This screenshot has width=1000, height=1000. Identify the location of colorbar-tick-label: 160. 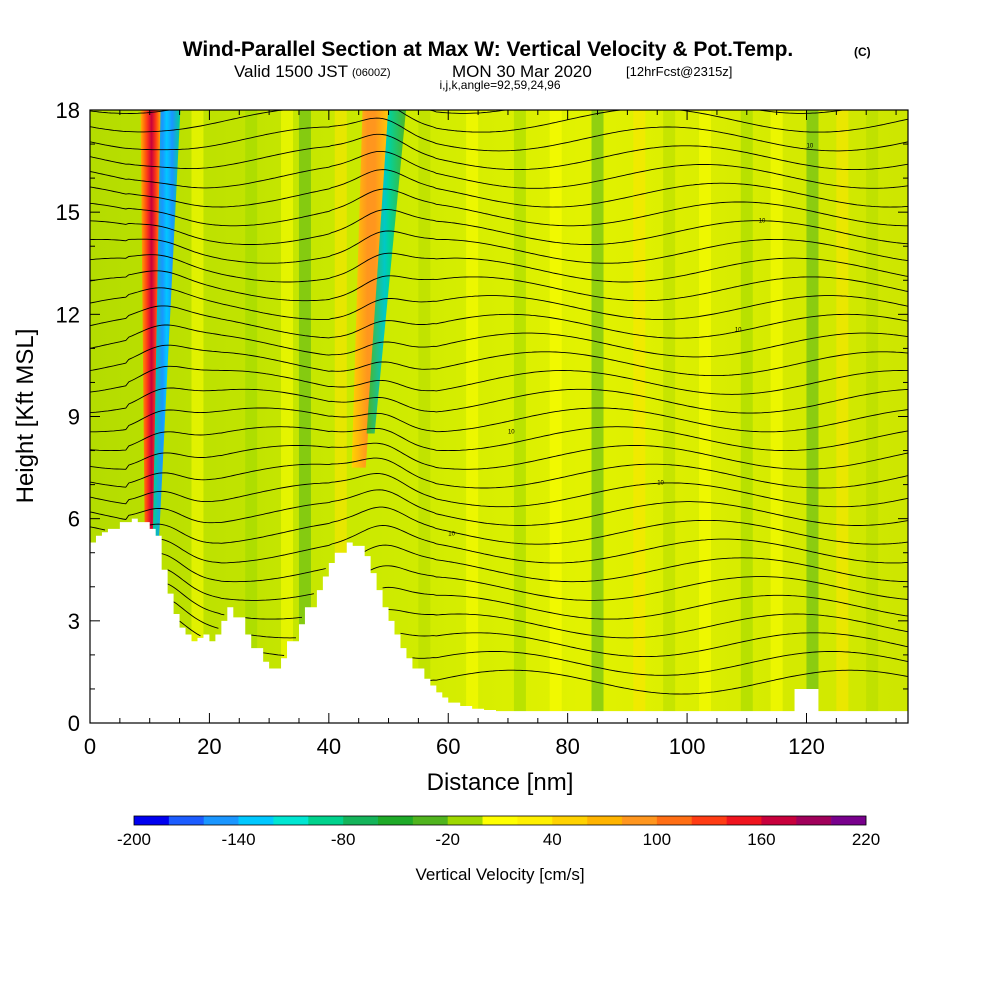
(761, 839).